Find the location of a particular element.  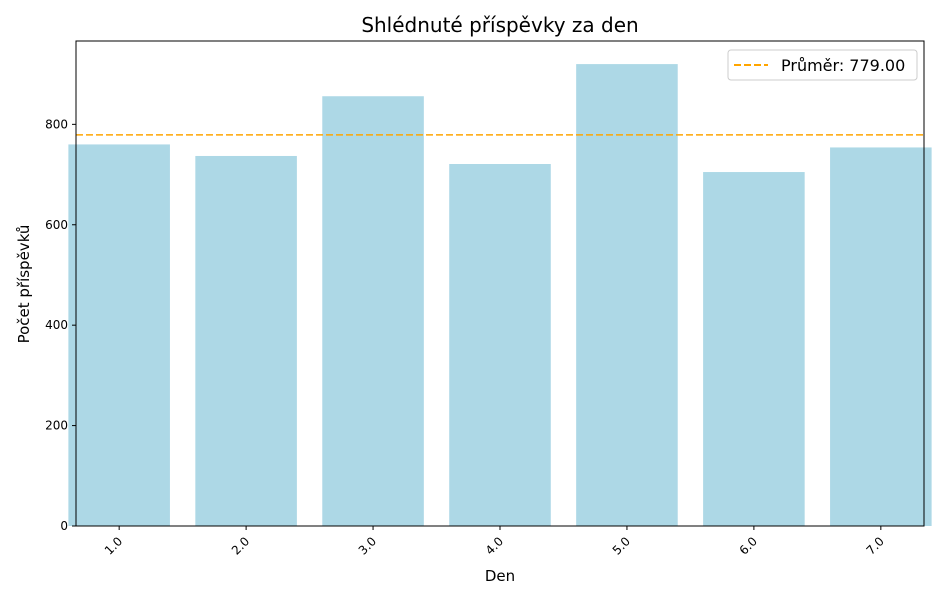

x-tick-label: 1.0 is located at coordinates (113, 545).